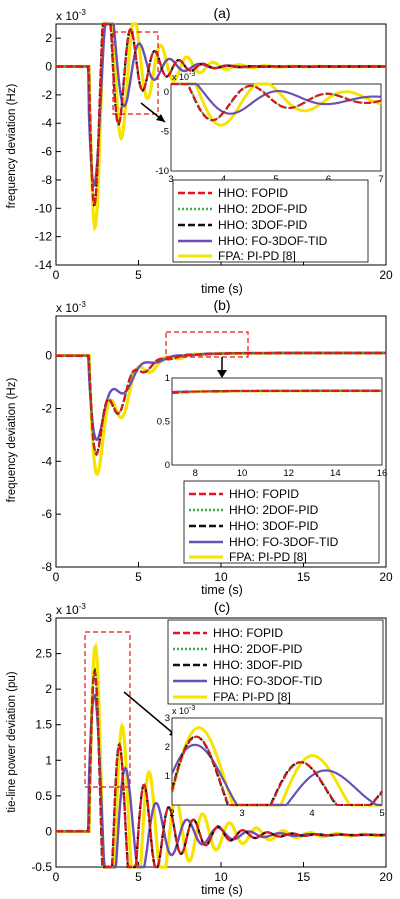  What do you see at coordinates (253, 193) in the screenshot?
I see `legend-a-label-fopid: HHO: FOPID` at bounding box center [253, 193].